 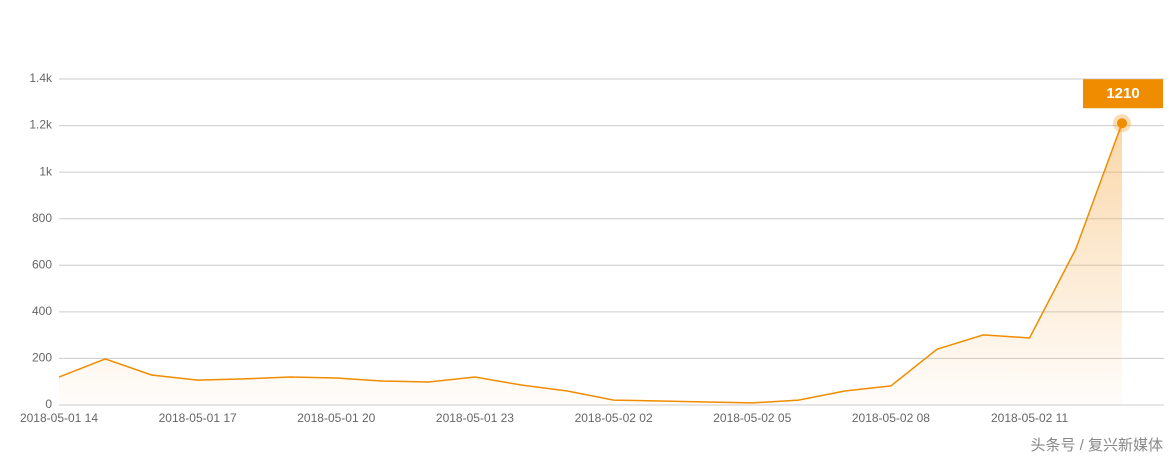 What do you see at coordinates (336, 418) in the screenshot?
I see `x-tick-label: 2018-05-01 20` at bounding box center [336, 418].